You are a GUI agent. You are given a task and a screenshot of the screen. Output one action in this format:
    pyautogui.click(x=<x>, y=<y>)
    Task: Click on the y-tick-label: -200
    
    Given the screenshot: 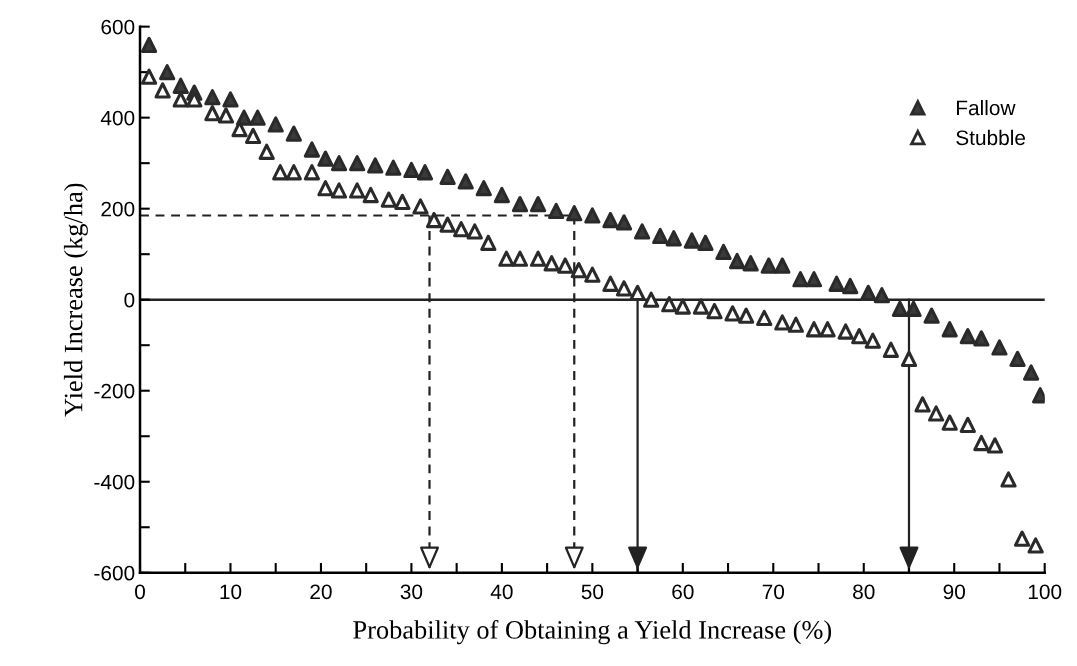 What is the action you would take?
    pyautogui.click(x=114, y=391)
    